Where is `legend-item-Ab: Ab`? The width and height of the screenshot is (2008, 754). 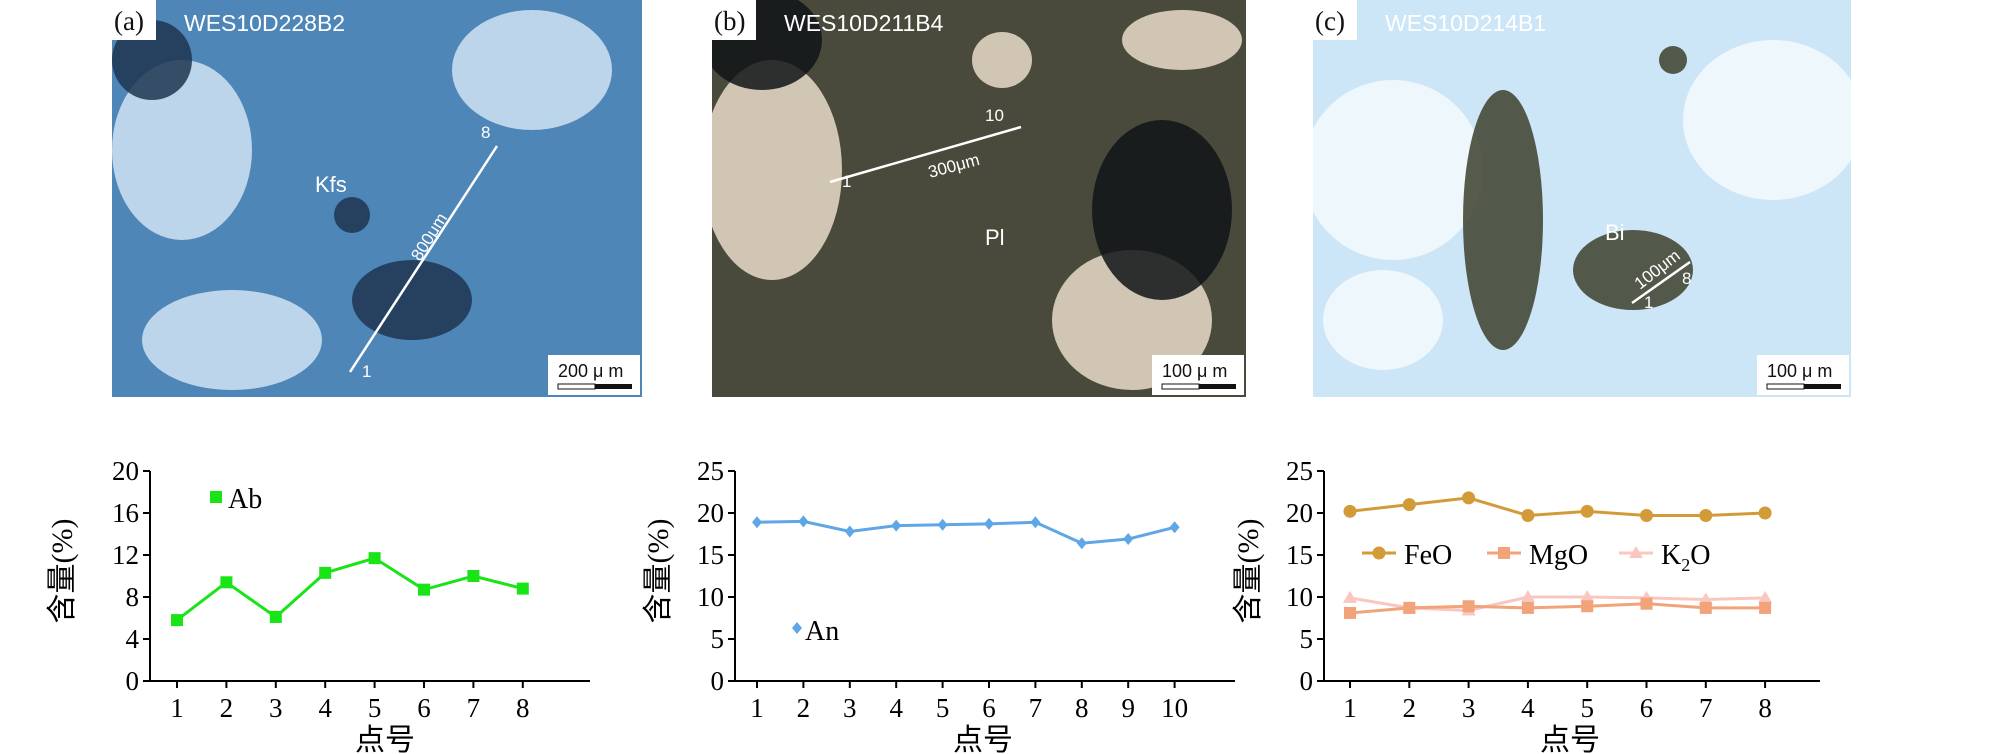 legend-item-Ab: Ab is located at coordinates (236, 499).